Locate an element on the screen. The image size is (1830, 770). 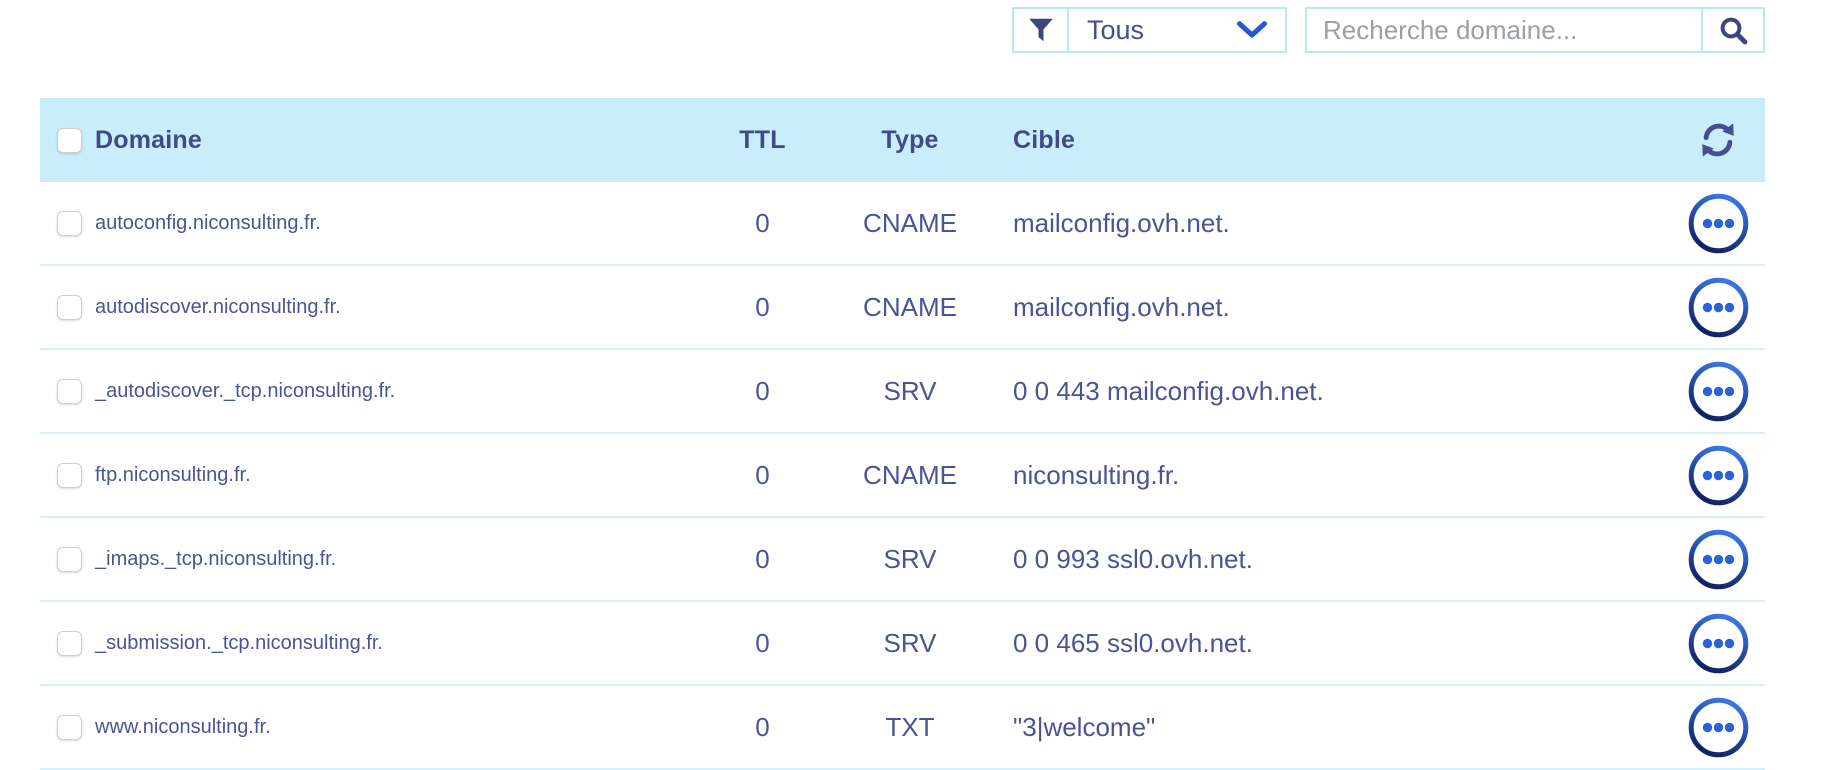
filter-selected-value: Tous is located at coordinates (1116, 29).